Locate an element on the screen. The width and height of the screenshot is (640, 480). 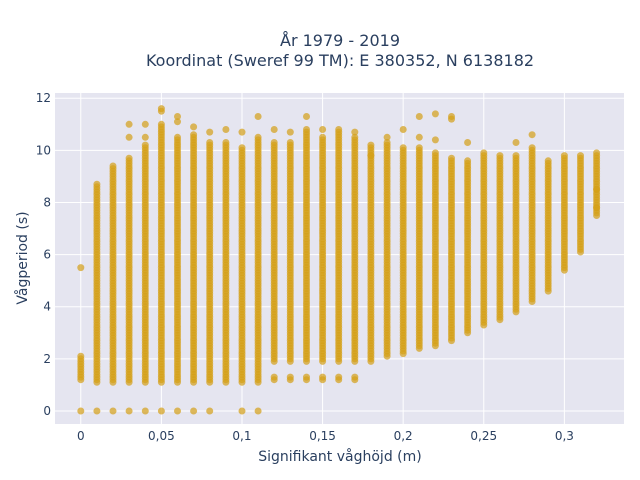
x-tick-label: 0 is located at coordinates (81, 436).